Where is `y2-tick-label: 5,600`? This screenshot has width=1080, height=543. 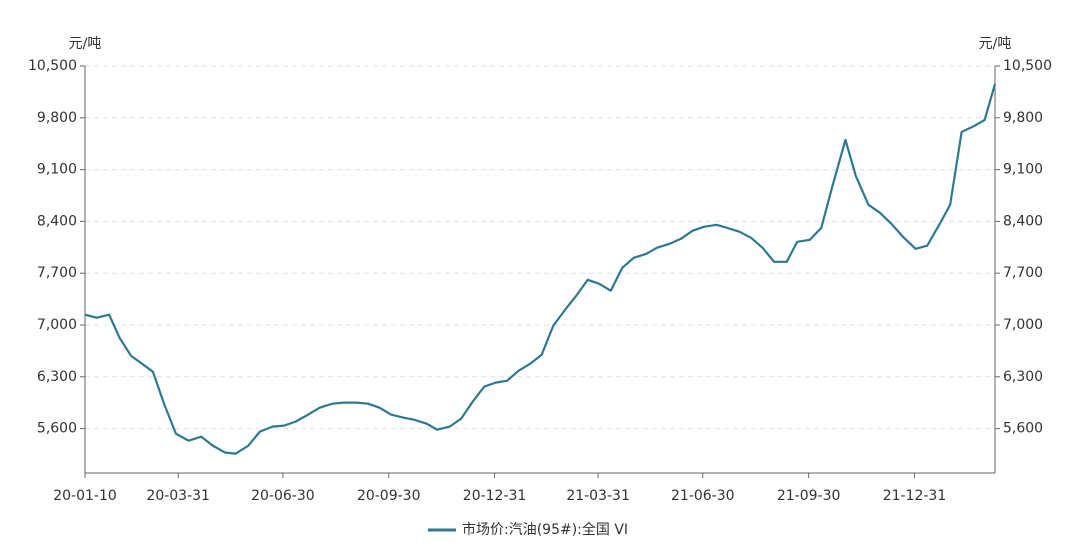
y2-tick-label: 5,600 is located at coordinates (1023, 429).